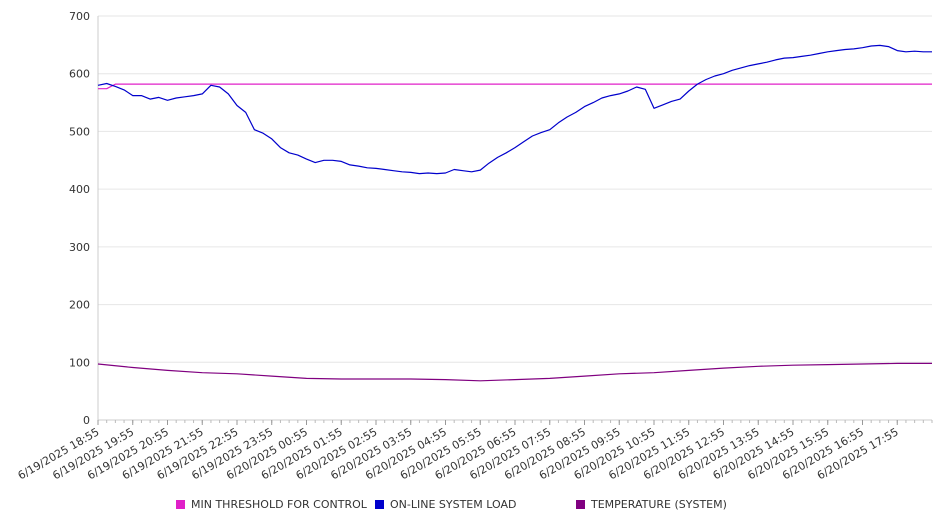 Image resolution: width=946 pixels, height=526 pixels. I want to click on y-axis: 0 100 200 300 400 500 600 700, so click(84, 218).